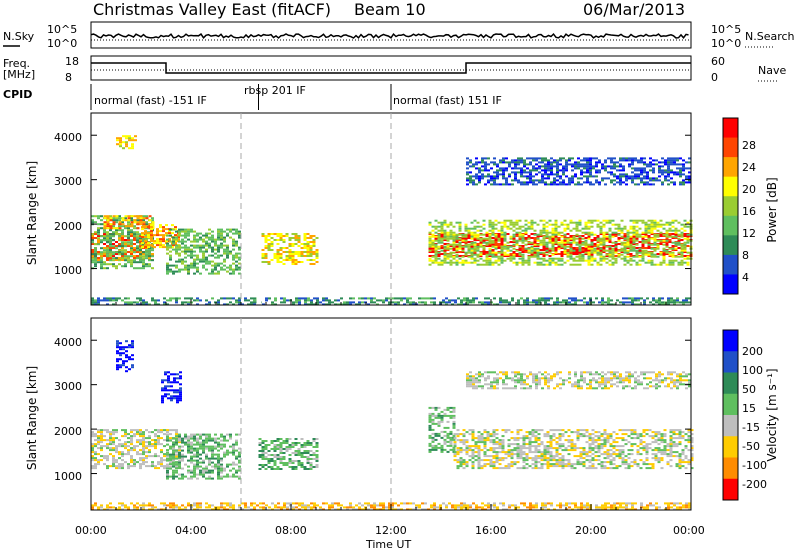 Image resolution: width=800 pixels, height=554 pixels. What do you see at coordinates (391, 530) in the screenshot?
I see `xtick-3: 12:00` at bounding box center [391, 530].